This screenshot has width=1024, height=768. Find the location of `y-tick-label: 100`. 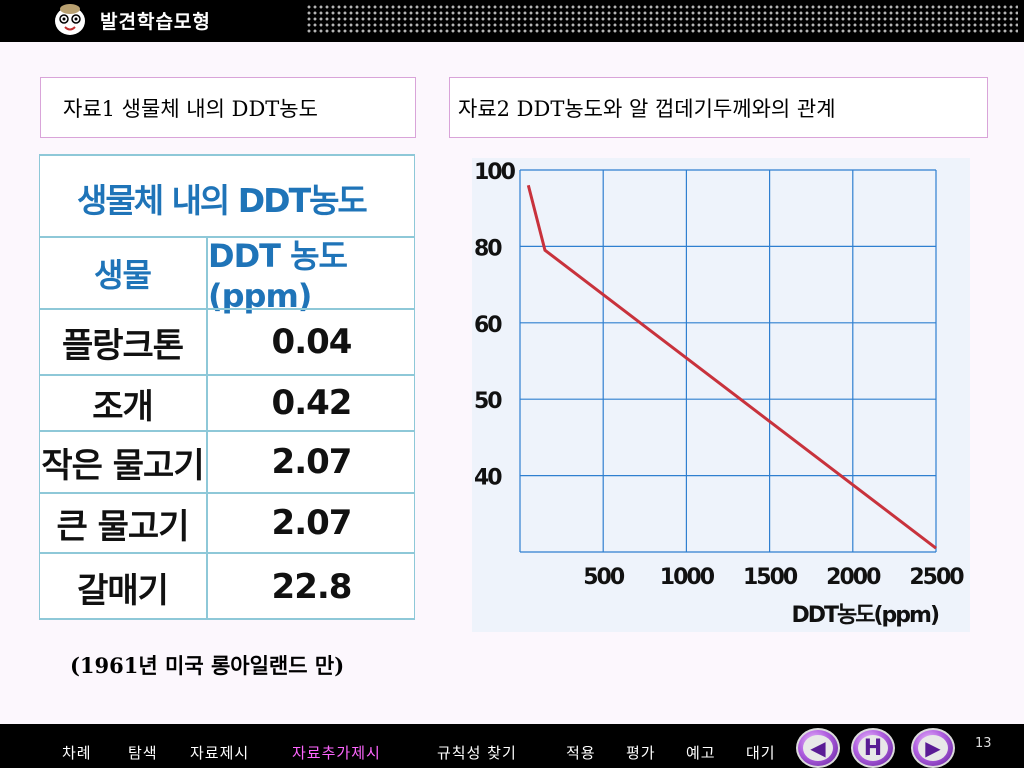

y-tick-label: 100 is located at coordinates (495, 172).